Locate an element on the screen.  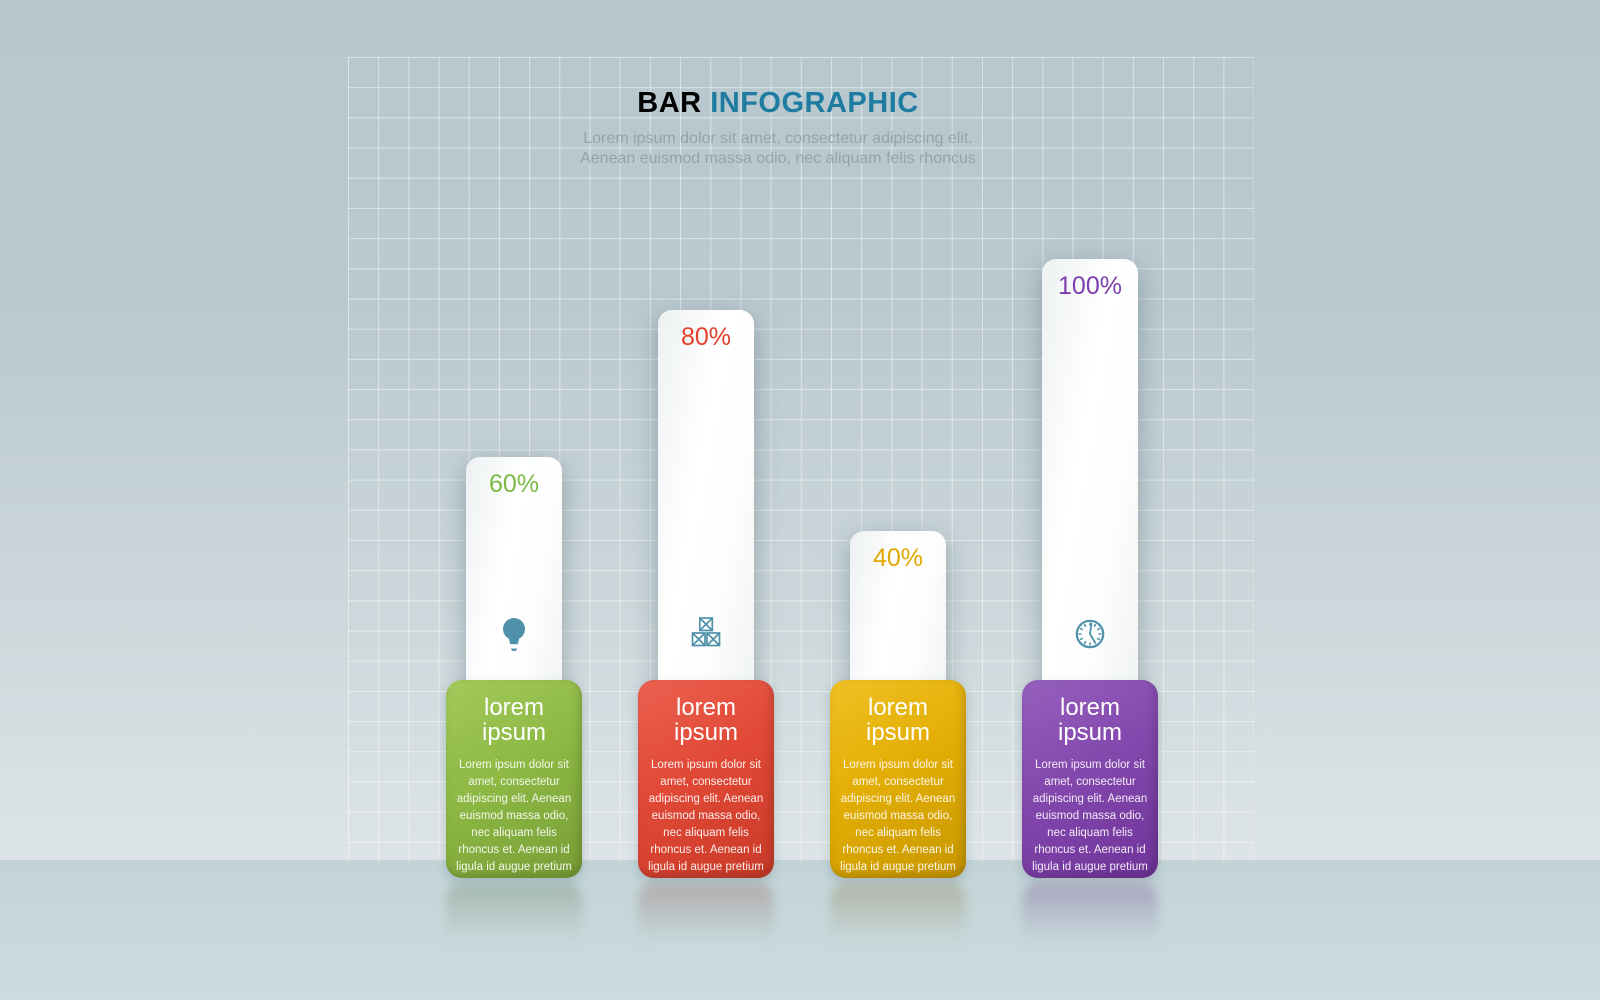
page-title-accent: BAR is located at coordinates (669, 103).